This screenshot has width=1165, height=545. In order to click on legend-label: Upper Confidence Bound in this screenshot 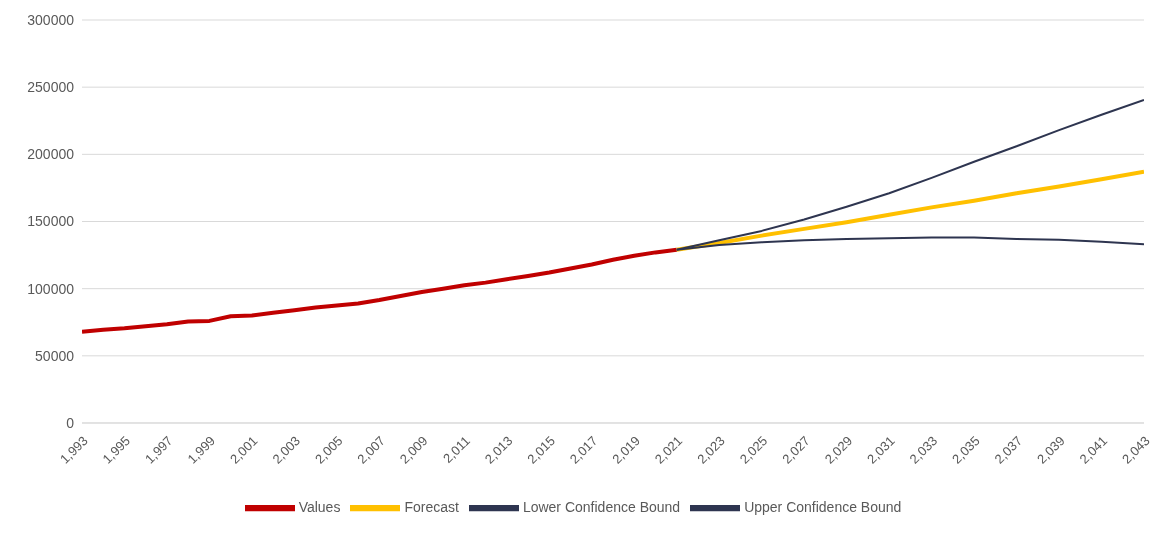, I will do `click(823, 506)`.